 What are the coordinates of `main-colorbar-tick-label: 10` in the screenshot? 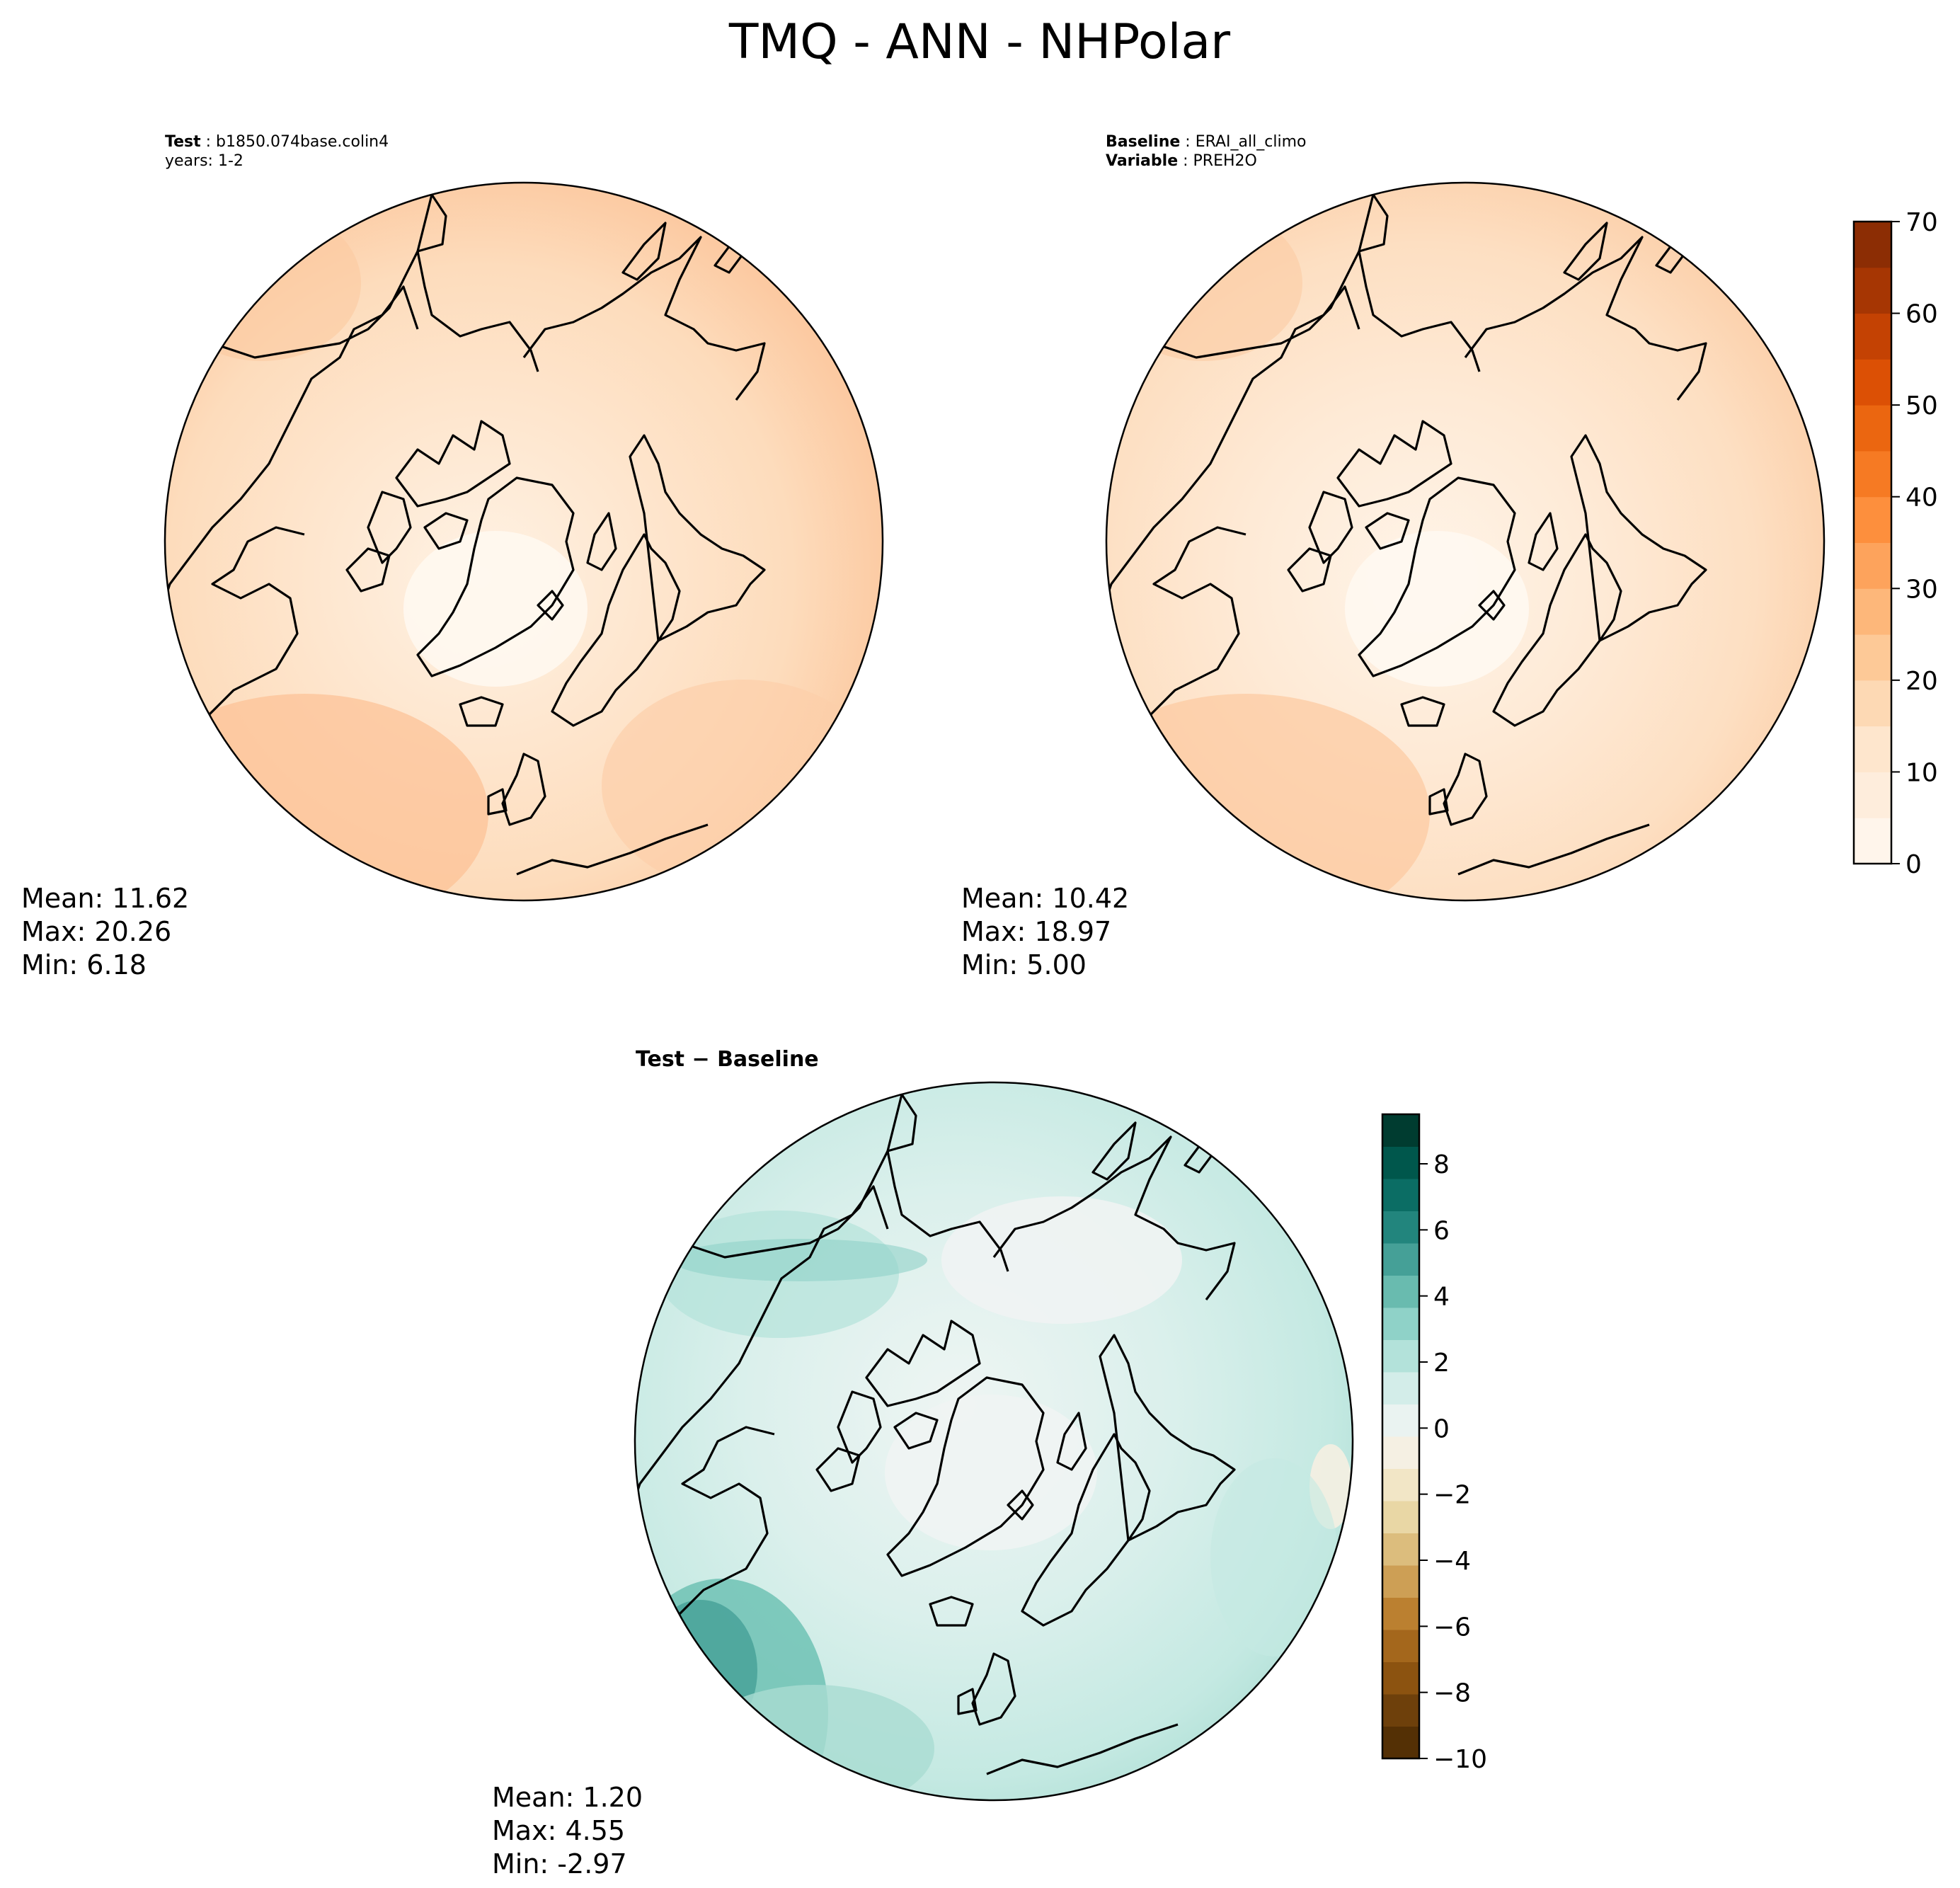 It's located at (1921, 773).